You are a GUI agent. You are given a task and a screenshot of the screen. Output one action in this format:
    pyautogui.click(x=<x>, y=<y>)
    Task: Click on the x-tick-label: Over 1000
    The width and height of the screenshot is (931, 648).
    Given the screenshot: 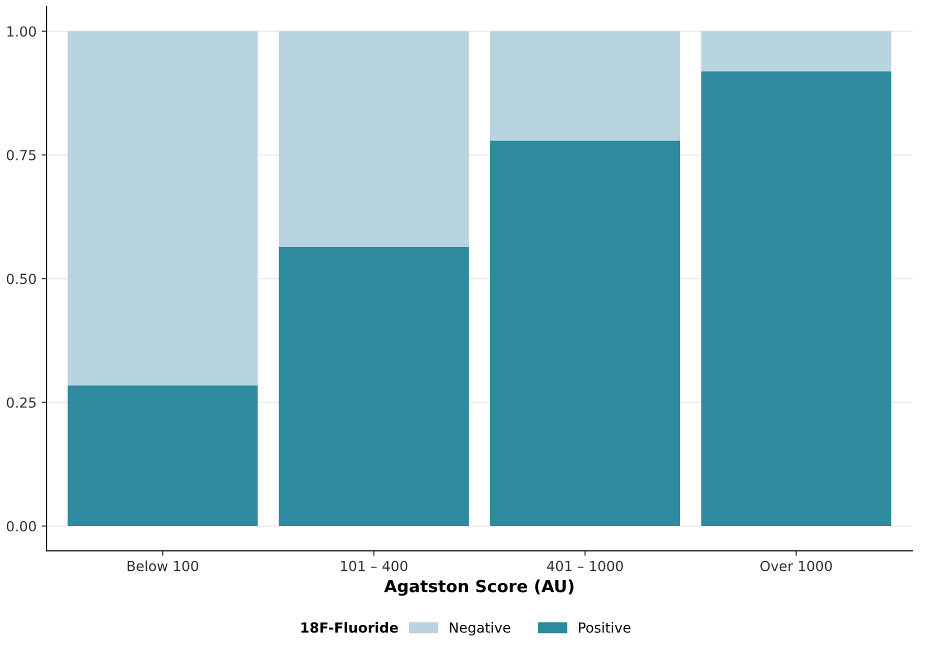 What is the action you would take?
    pyautogui.click(x=796, y=566)
    